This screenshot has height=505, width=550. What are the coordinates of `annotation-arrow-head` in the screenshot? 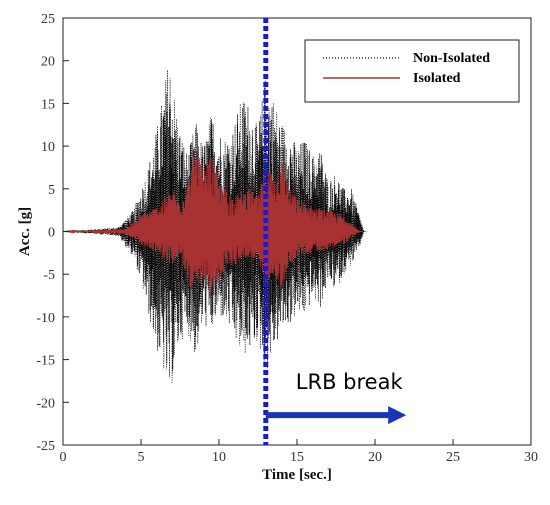 It's located at (397, 415).